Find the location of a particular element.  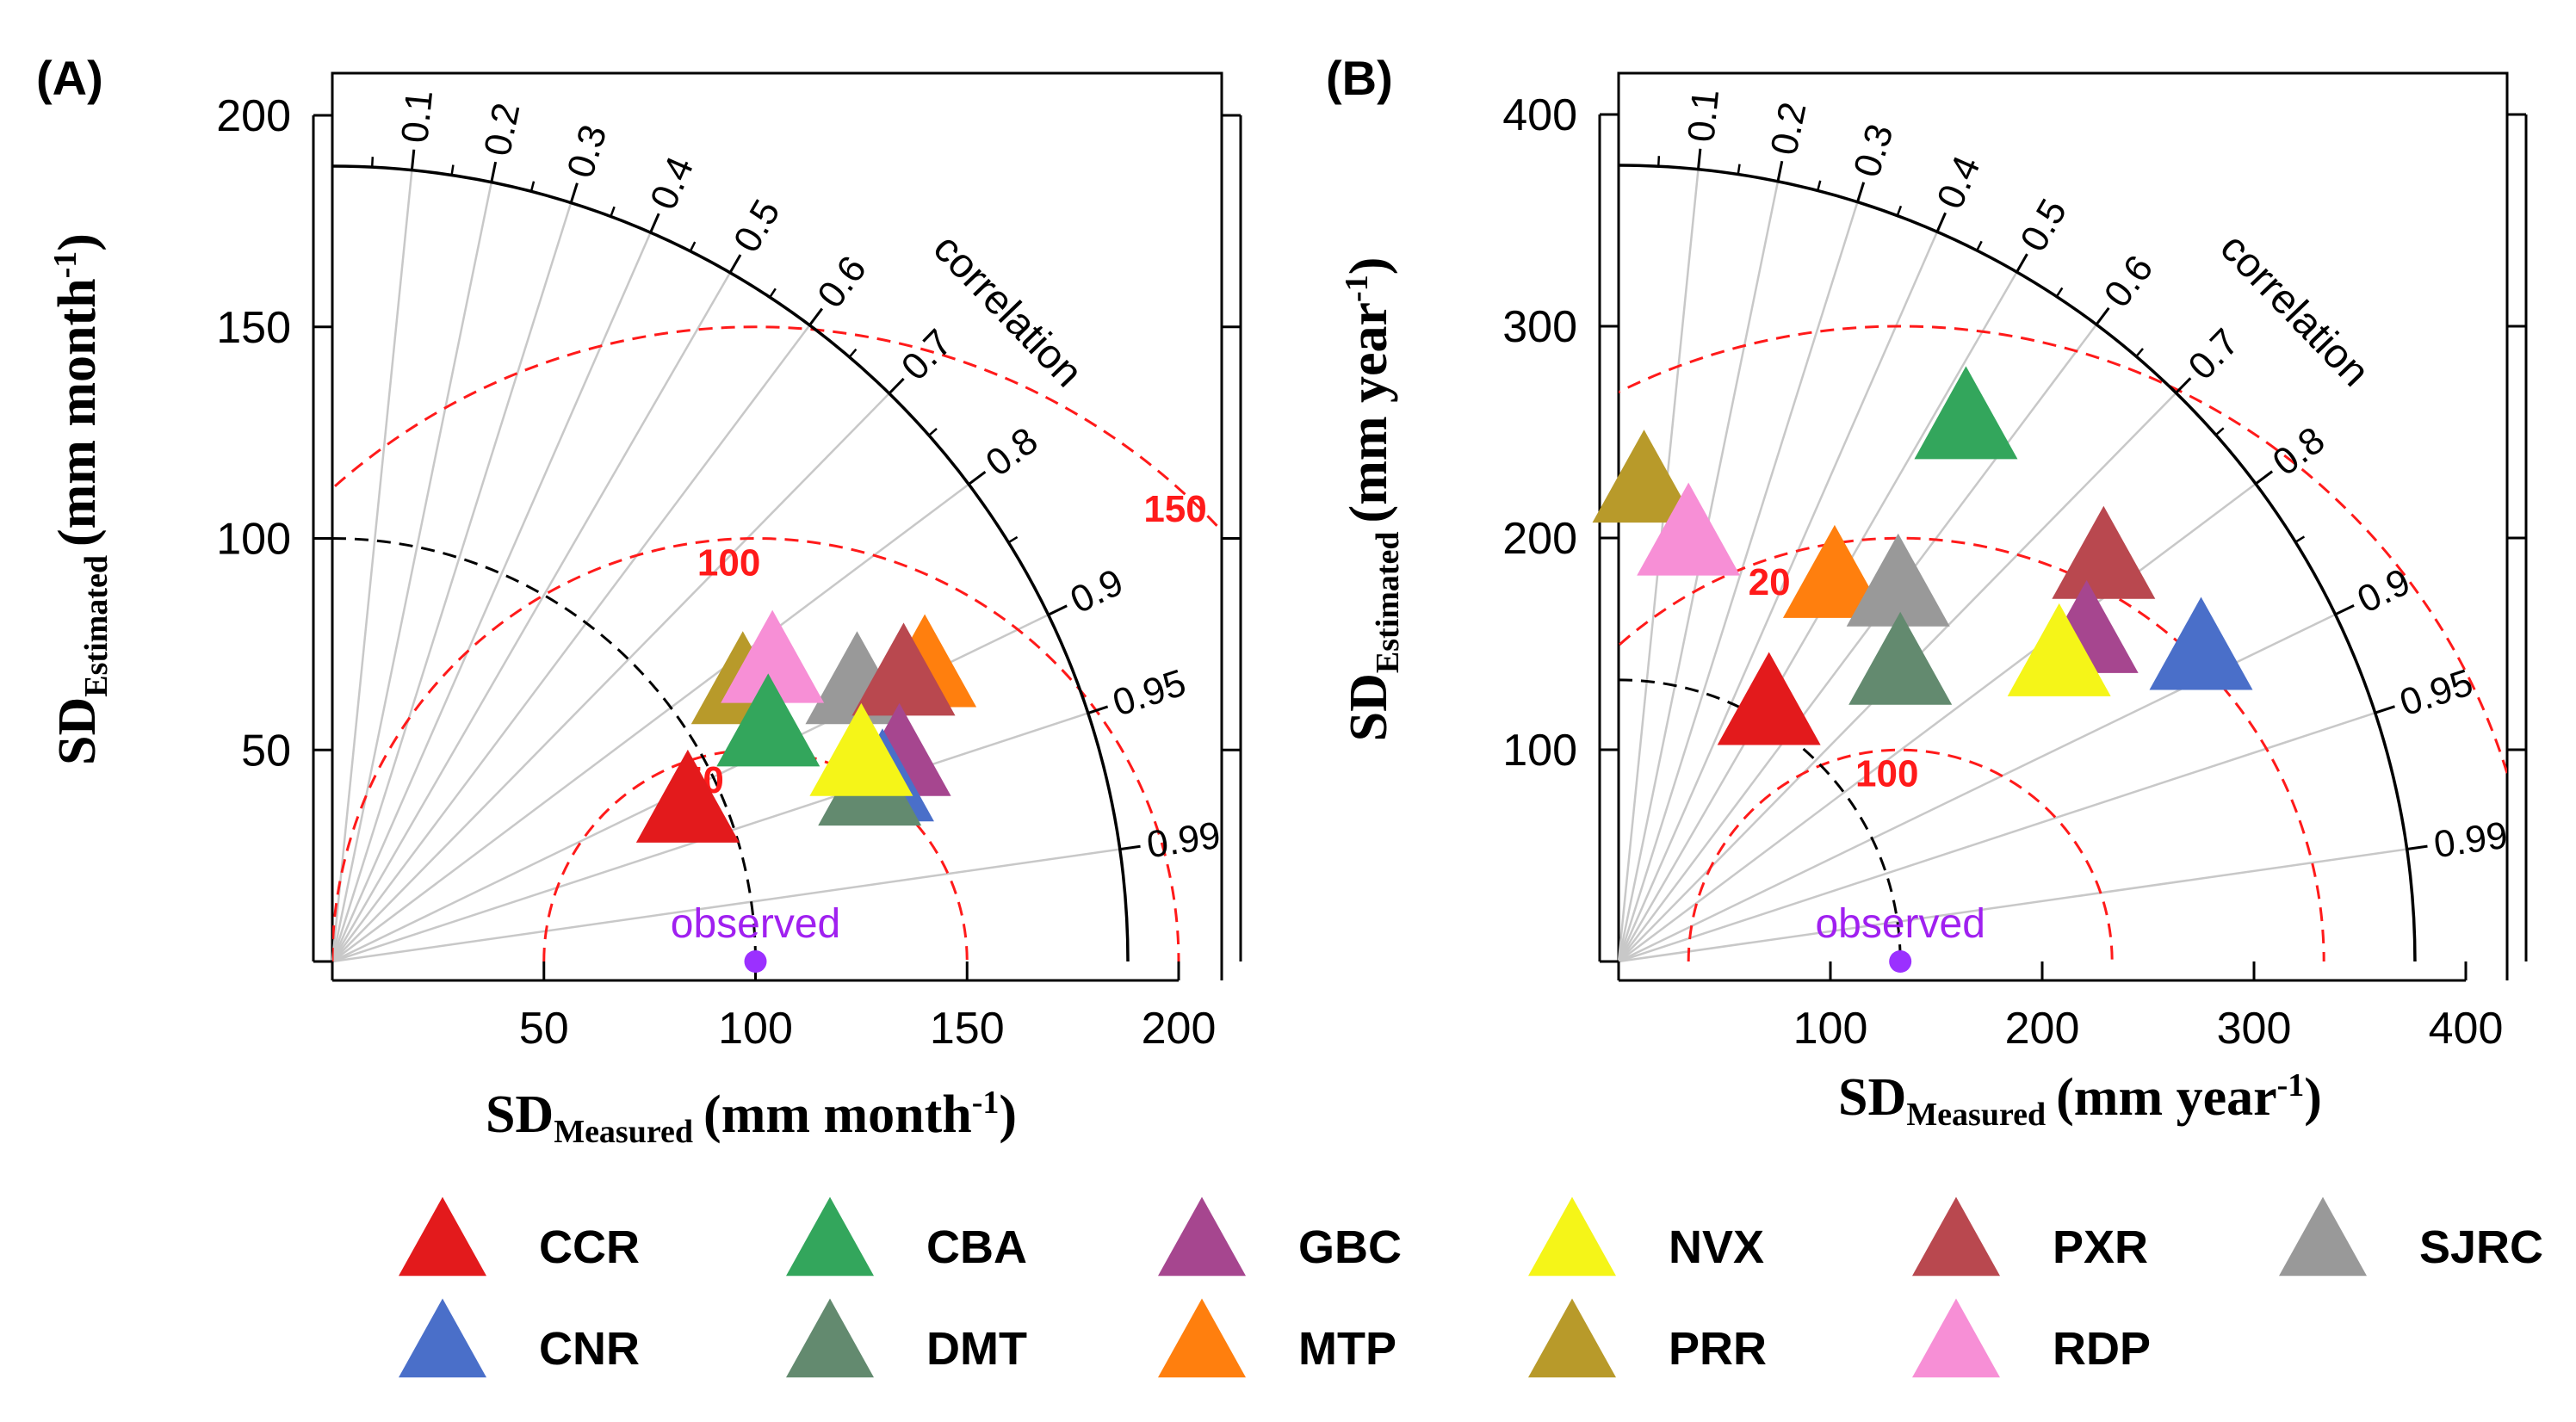

x-tick-label: 300 is located at coordinates (2254, 1029).